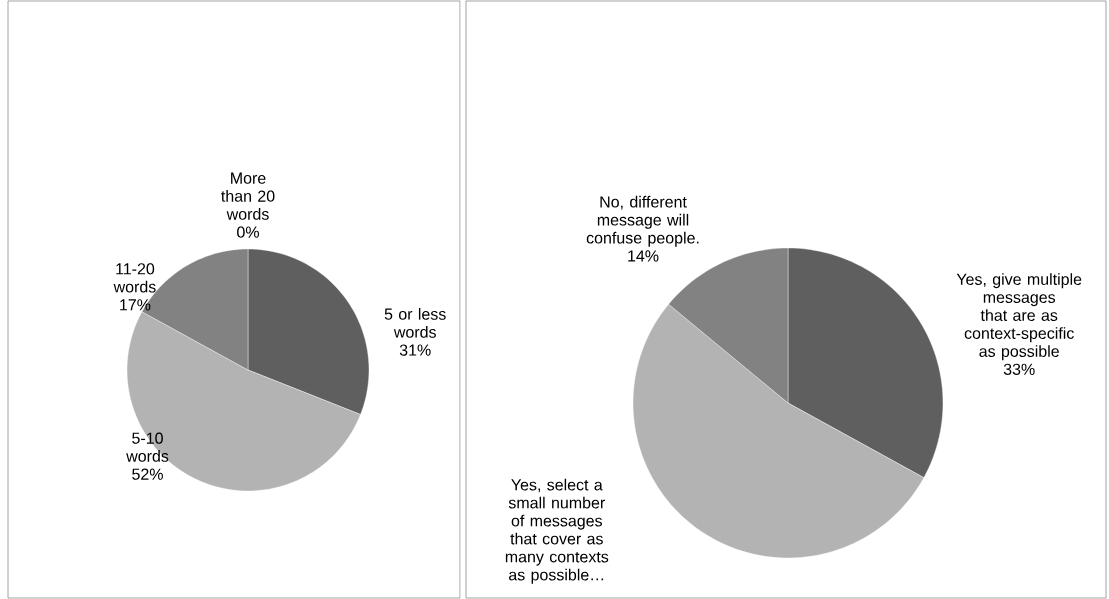 Image resolution: width=1109 pixels, height=599 pixels. What do you see at coordinates (135, 305) in the screenshot?
I see `data-label: 17%` at bounding box center [135, 305].